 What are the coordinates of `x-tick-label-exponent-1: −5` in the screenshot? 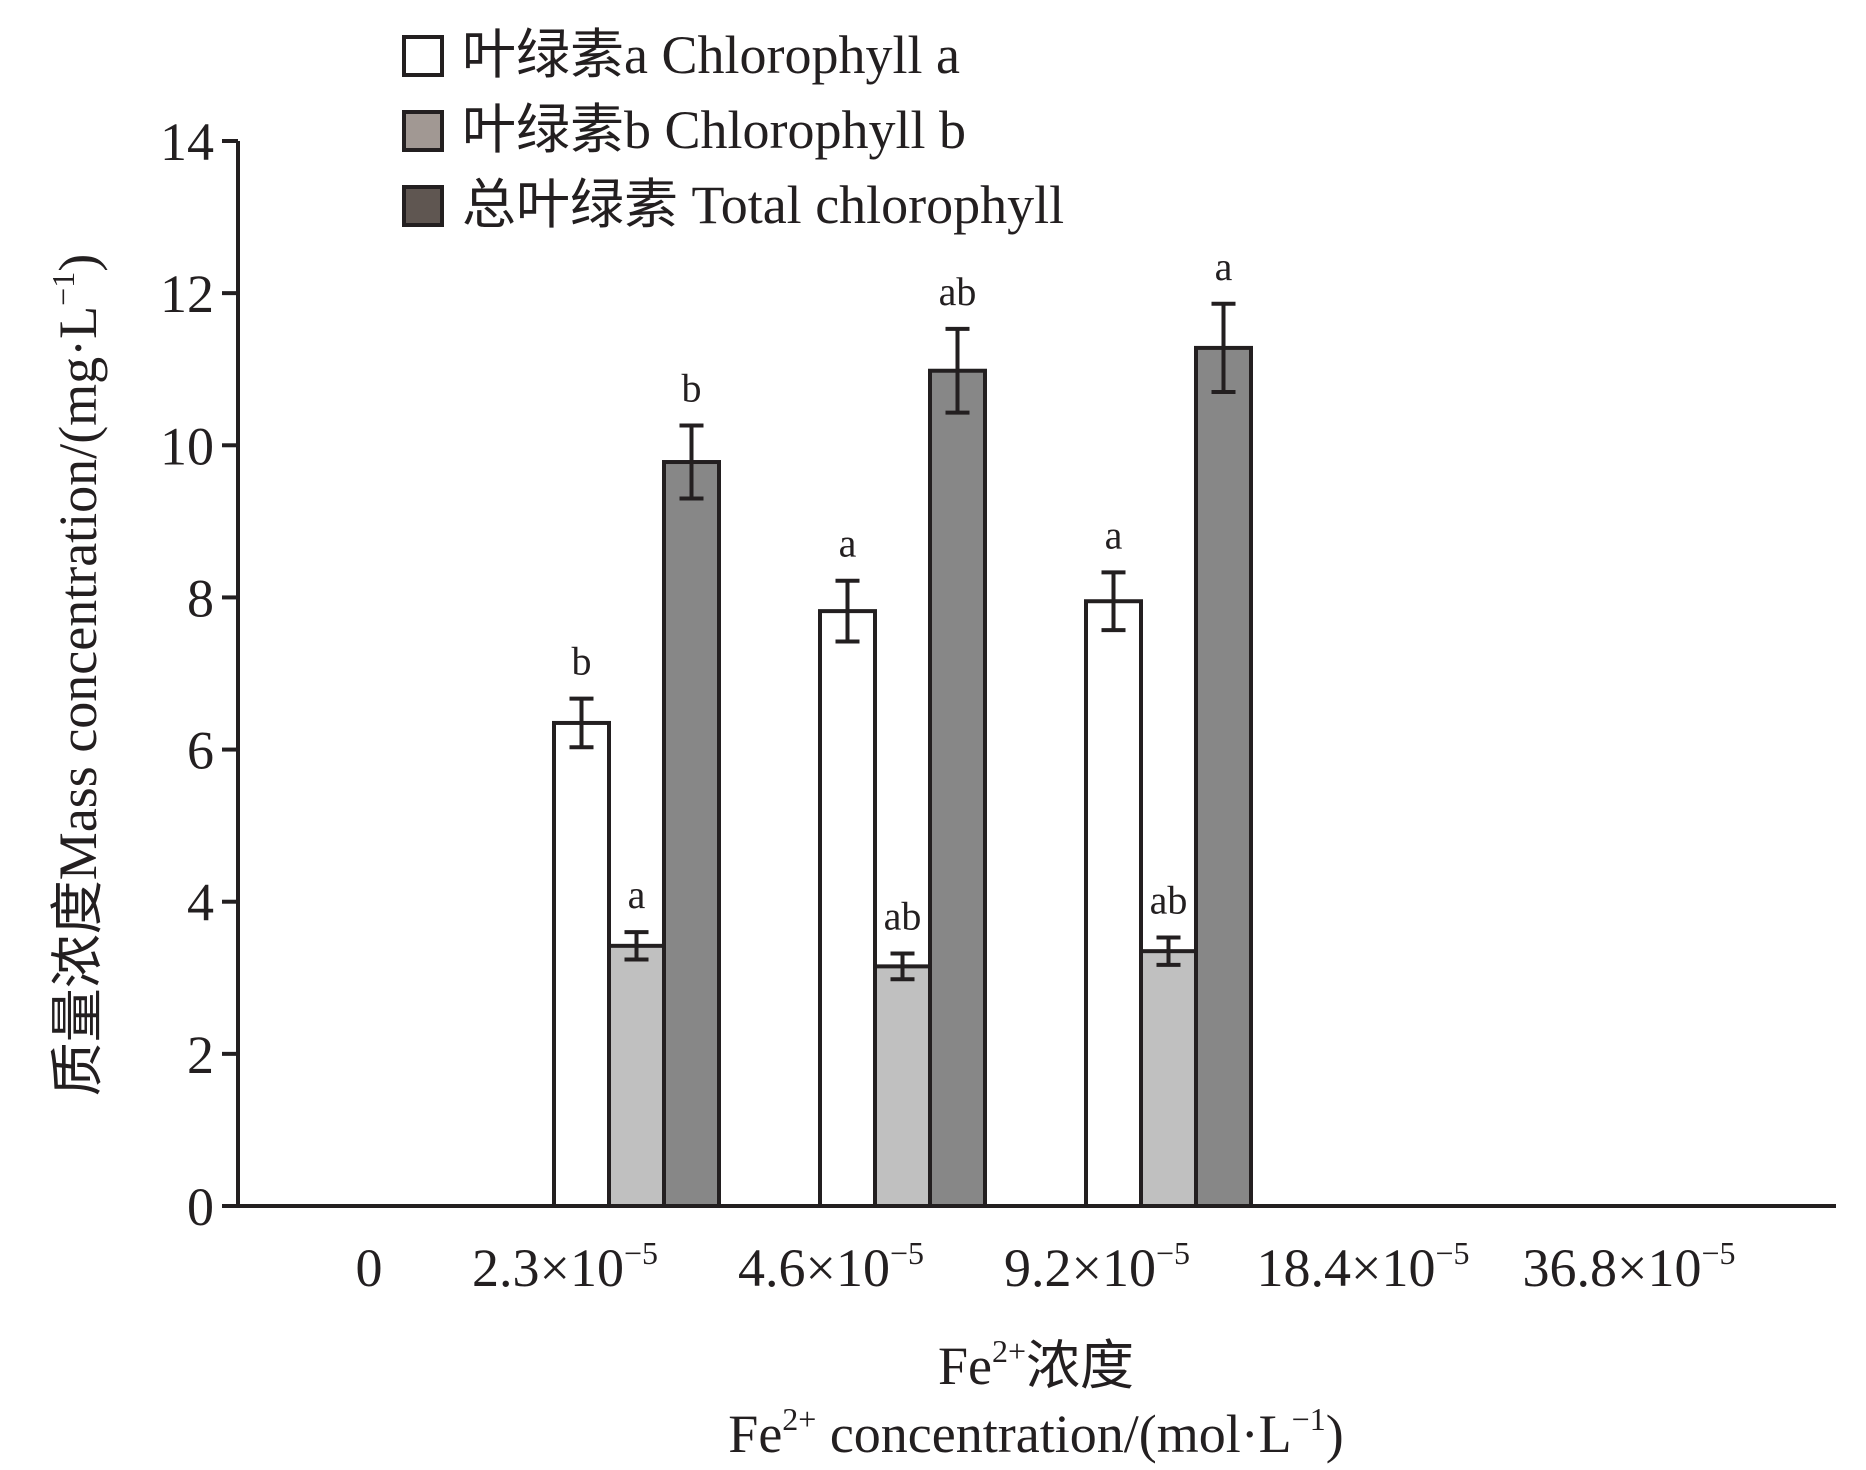 It's located at (641, 1253).